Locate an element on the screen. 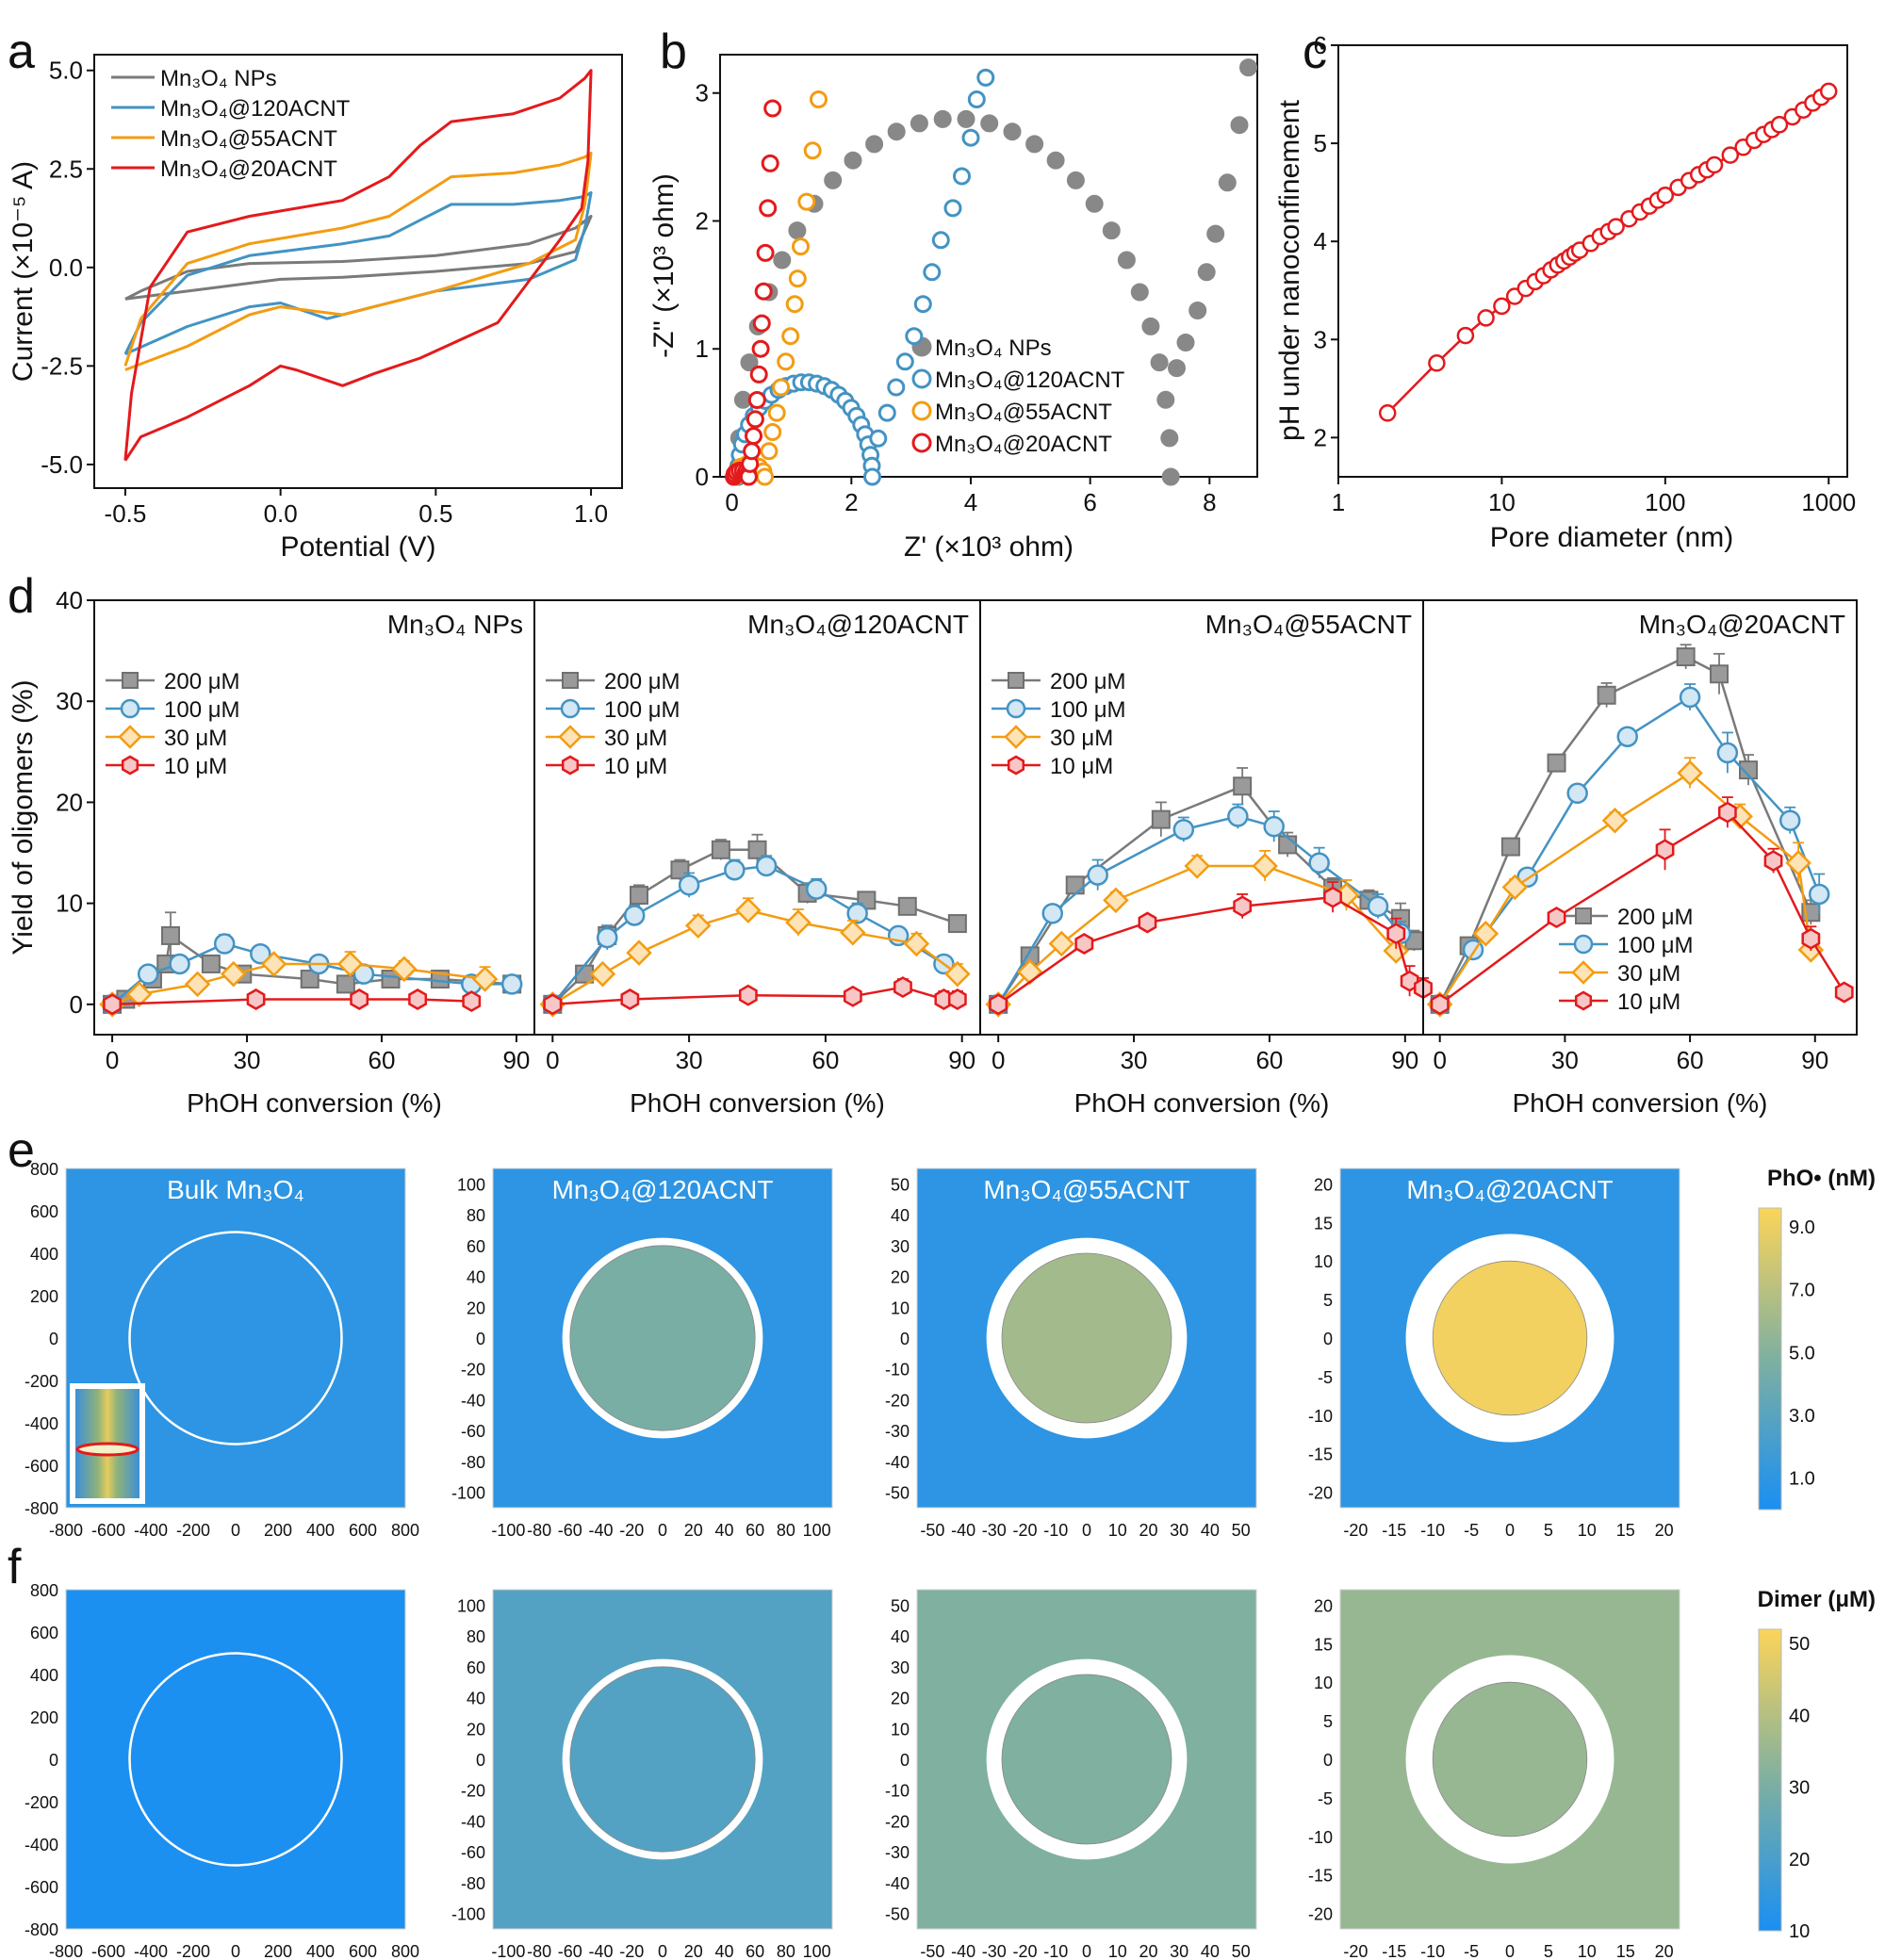 The height and width of the screenshot is (1960, 1885). y-tick-label: -10 is located at coordinates (1321, 1838).